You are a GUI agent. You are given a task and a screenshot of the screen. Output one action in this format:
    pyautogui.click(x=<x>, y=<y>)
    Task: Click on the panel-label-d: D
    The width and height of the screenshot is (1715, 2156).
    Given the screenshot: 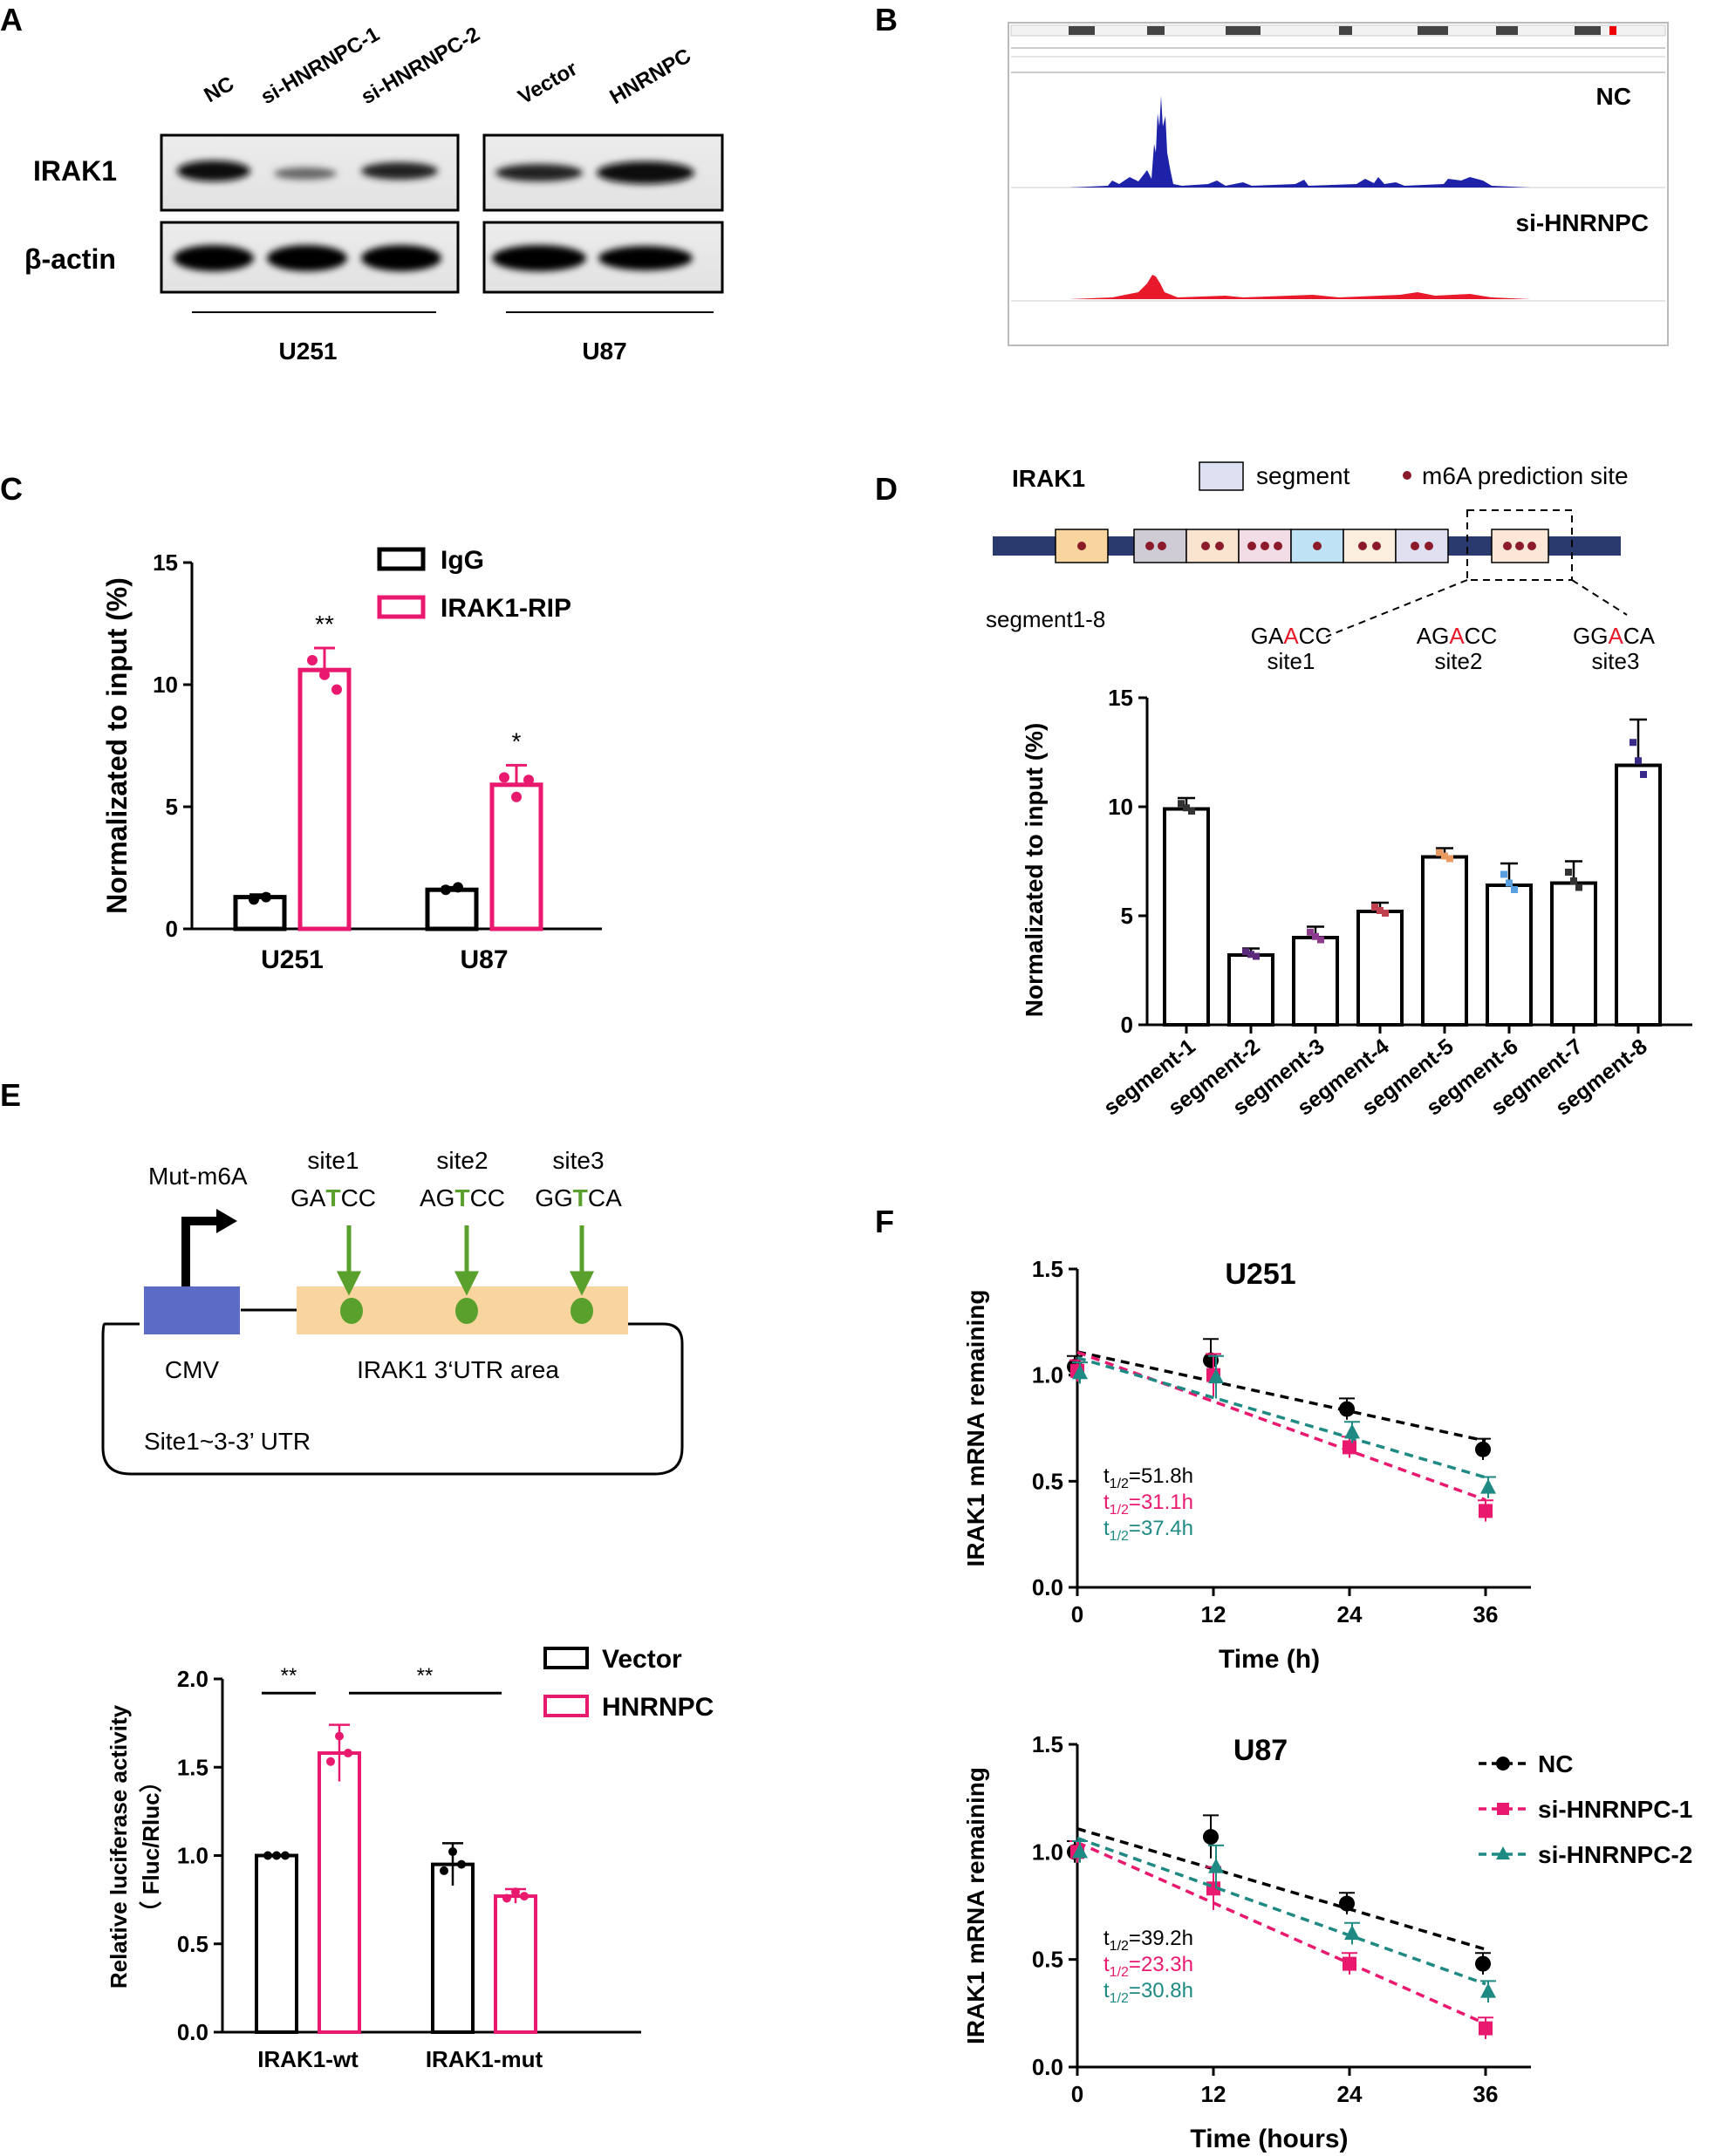 What is the action you would take?
    pyautogui.click(x=886, y=489)
    